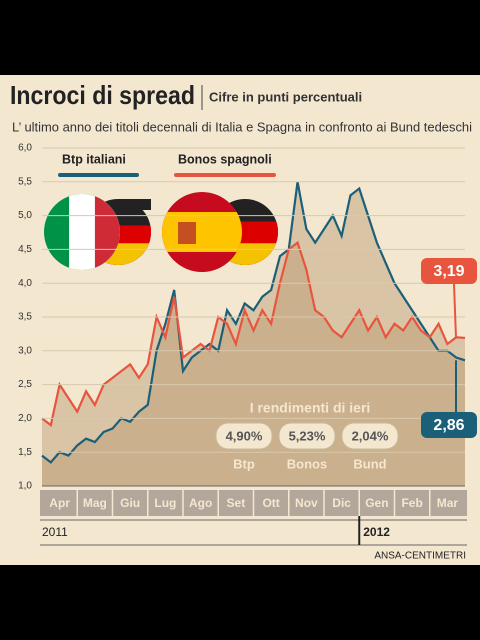 The width and height of the screenshot is (480, 640). I want to click on x-tick-label: Ago, so click(200, 503).